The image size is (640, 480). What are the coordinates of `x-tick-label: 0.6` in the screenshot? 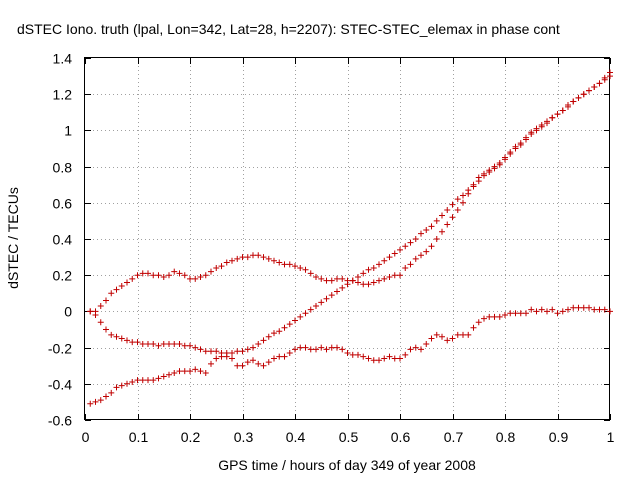 It's located at (401, 437).